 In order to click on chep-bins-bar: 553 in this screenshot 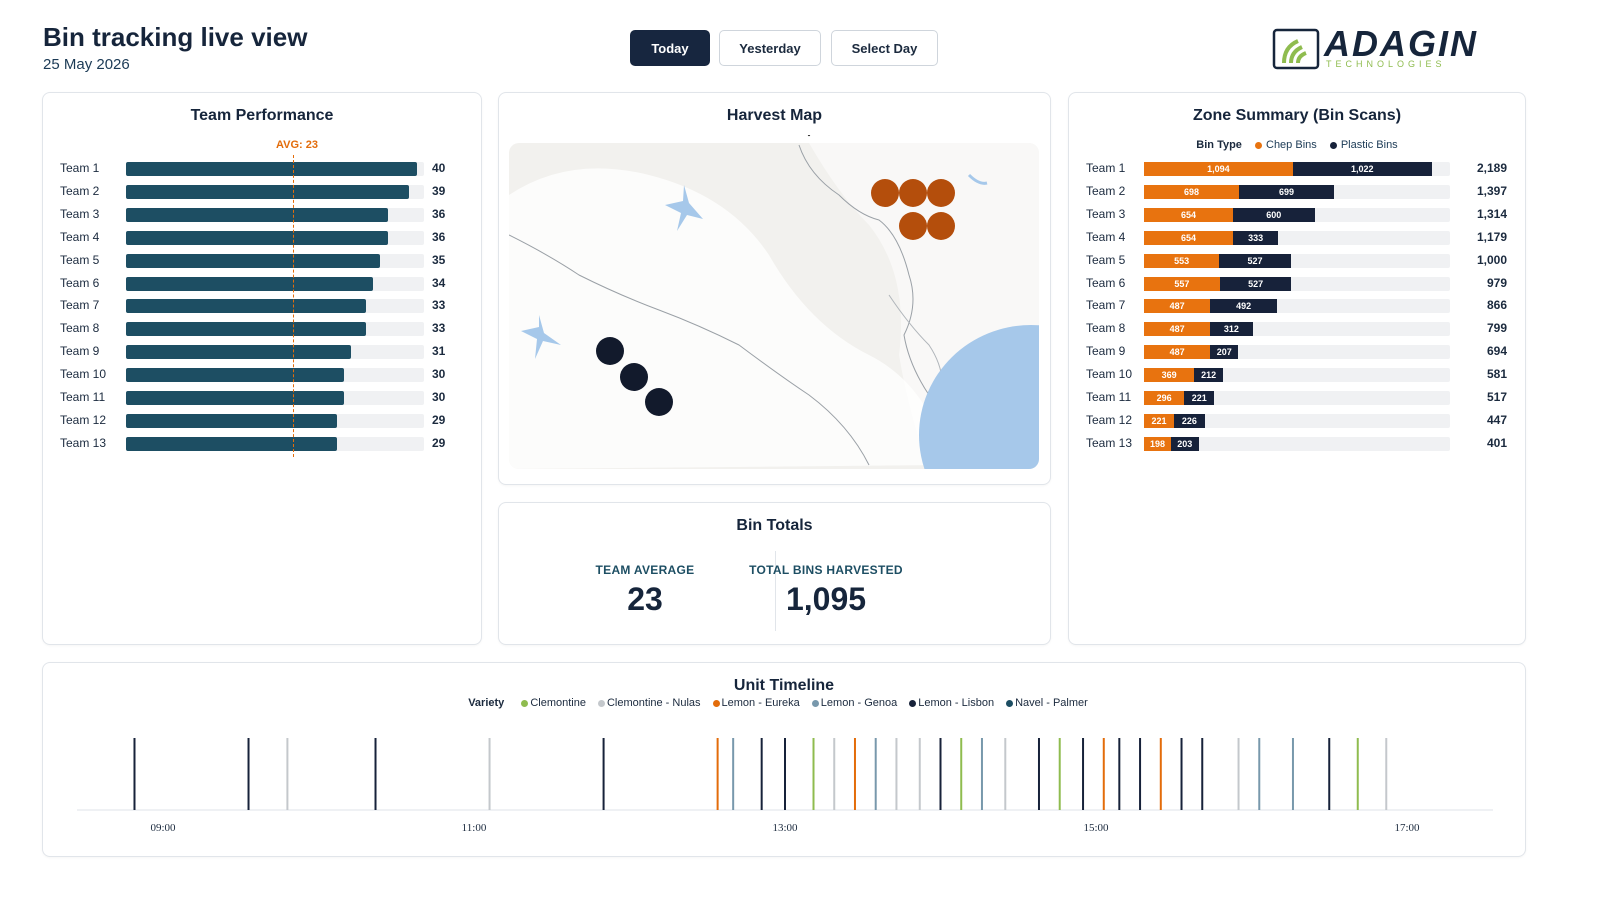, I will do `click(1182, 260)`.